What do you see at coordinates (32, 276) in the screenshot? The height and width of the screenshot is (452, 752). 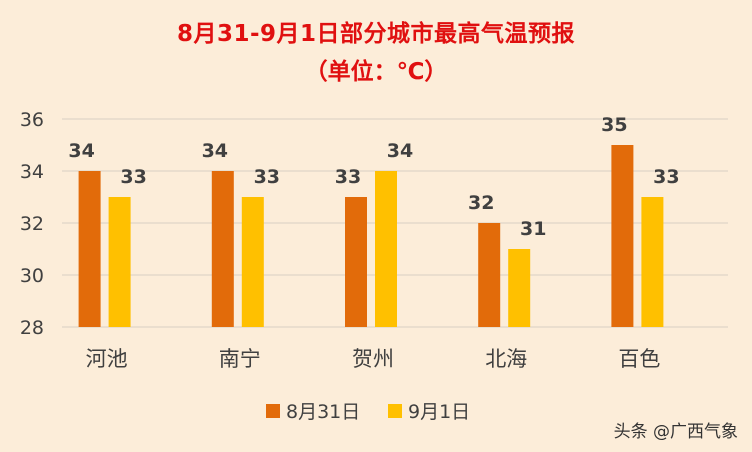 I see `y-tick-label: 30` at bounding box center [32, 276].